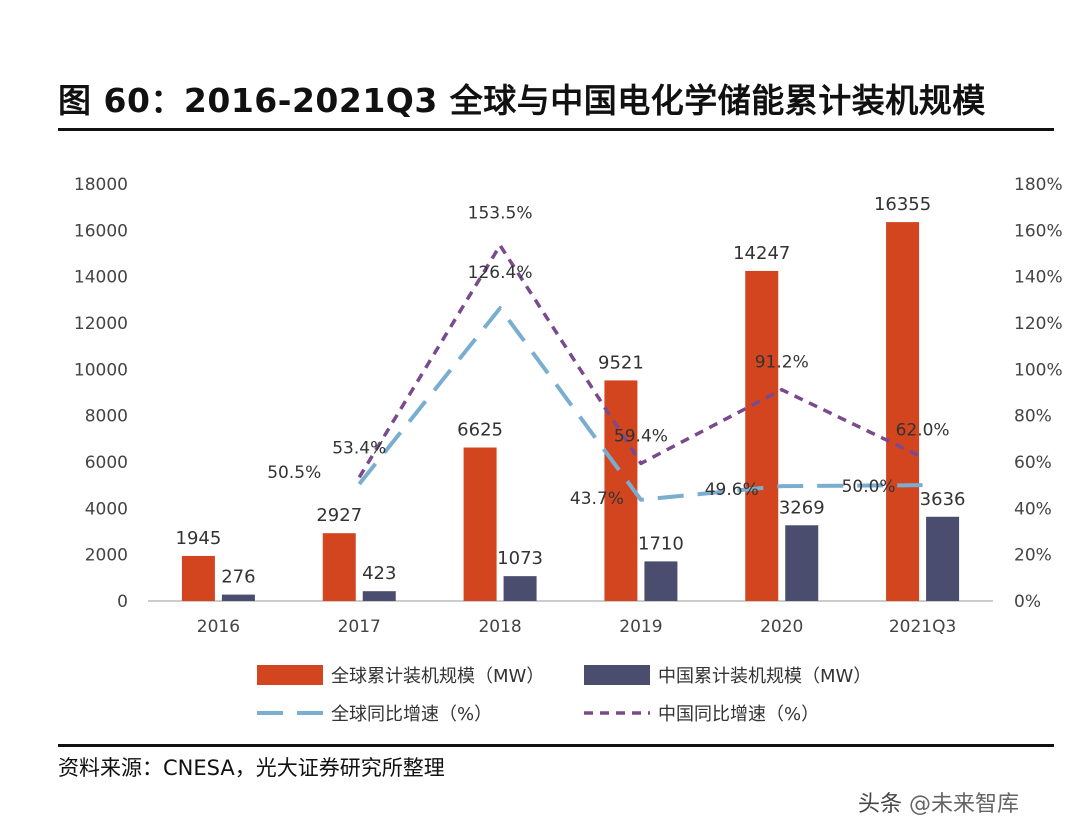 The width and height of the screenshot is (1080, 836). Describe the element at coordinates (764, 676) in the screenshot. I see `legend-china-bar-label: 中国累计装机规模（MW）` at that location.